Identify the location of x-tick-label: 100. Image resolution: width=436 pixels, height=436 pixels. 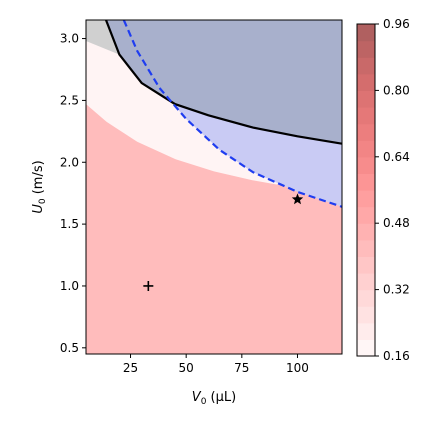
(297, 368).